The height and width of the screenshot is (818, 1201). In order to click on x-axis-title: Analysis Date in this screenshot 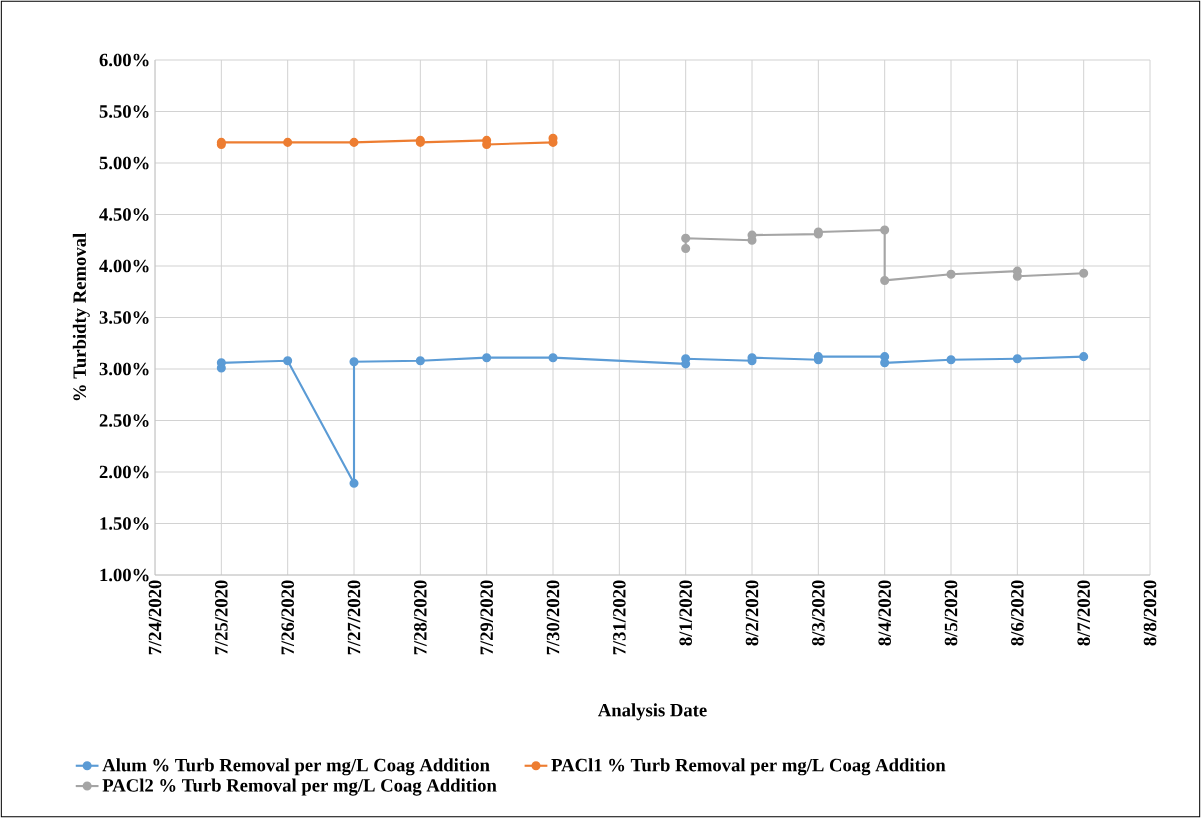, I will do `click(652, 712)`.